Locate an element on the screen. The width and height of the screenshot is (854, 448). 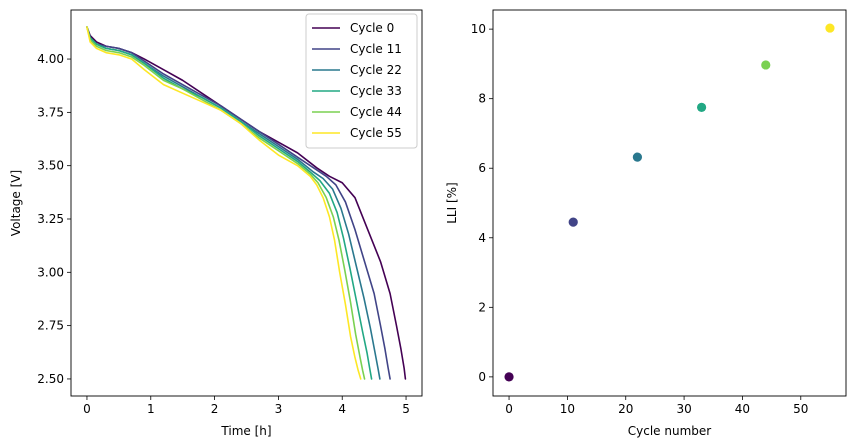
lli-y-tick-label: 6 is located at coordinates (482, 168).